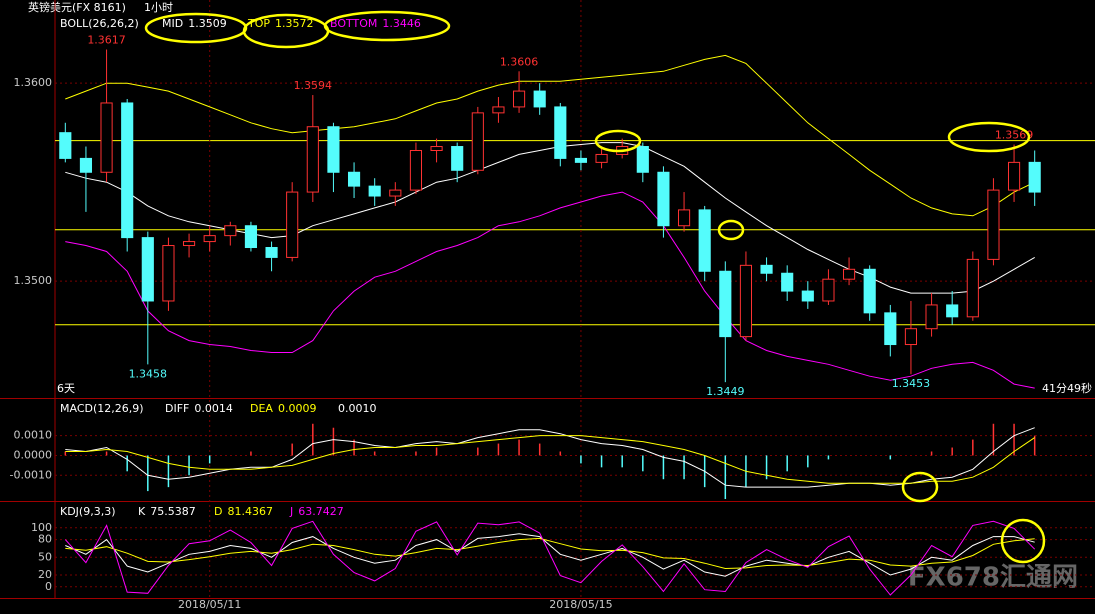 This screenshot has height=614, width=1095. Describe the element at coordinates (158, 7) in the screenshot. I see `period: 1小时` at that location.